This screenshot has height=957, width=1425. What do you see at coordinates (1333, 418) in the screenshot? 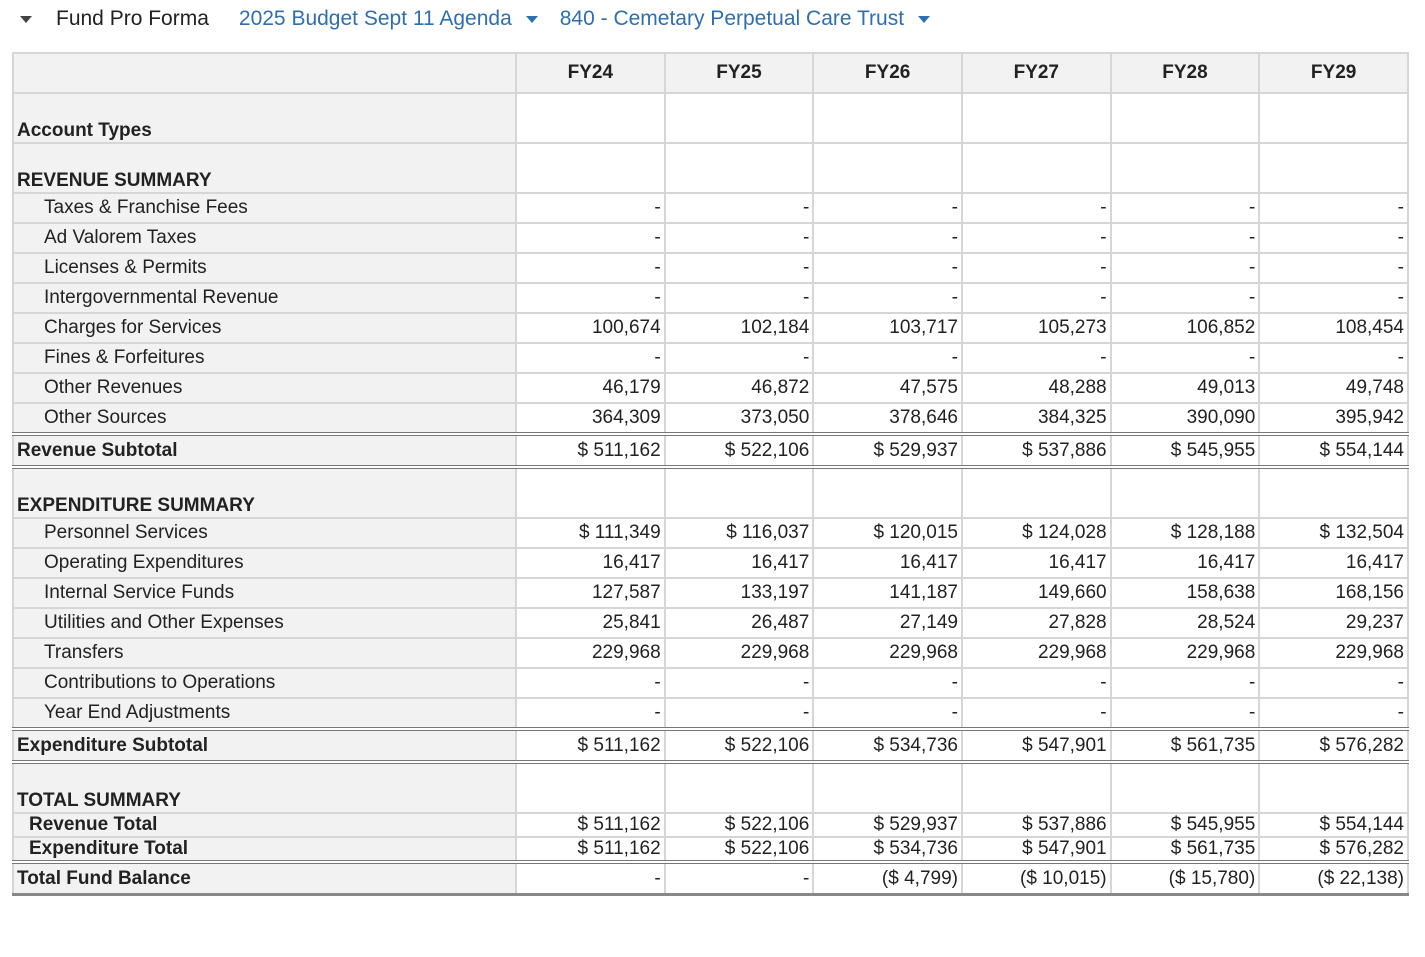
I see `value-cell: 395,942` at bounding box center [1333, 418].